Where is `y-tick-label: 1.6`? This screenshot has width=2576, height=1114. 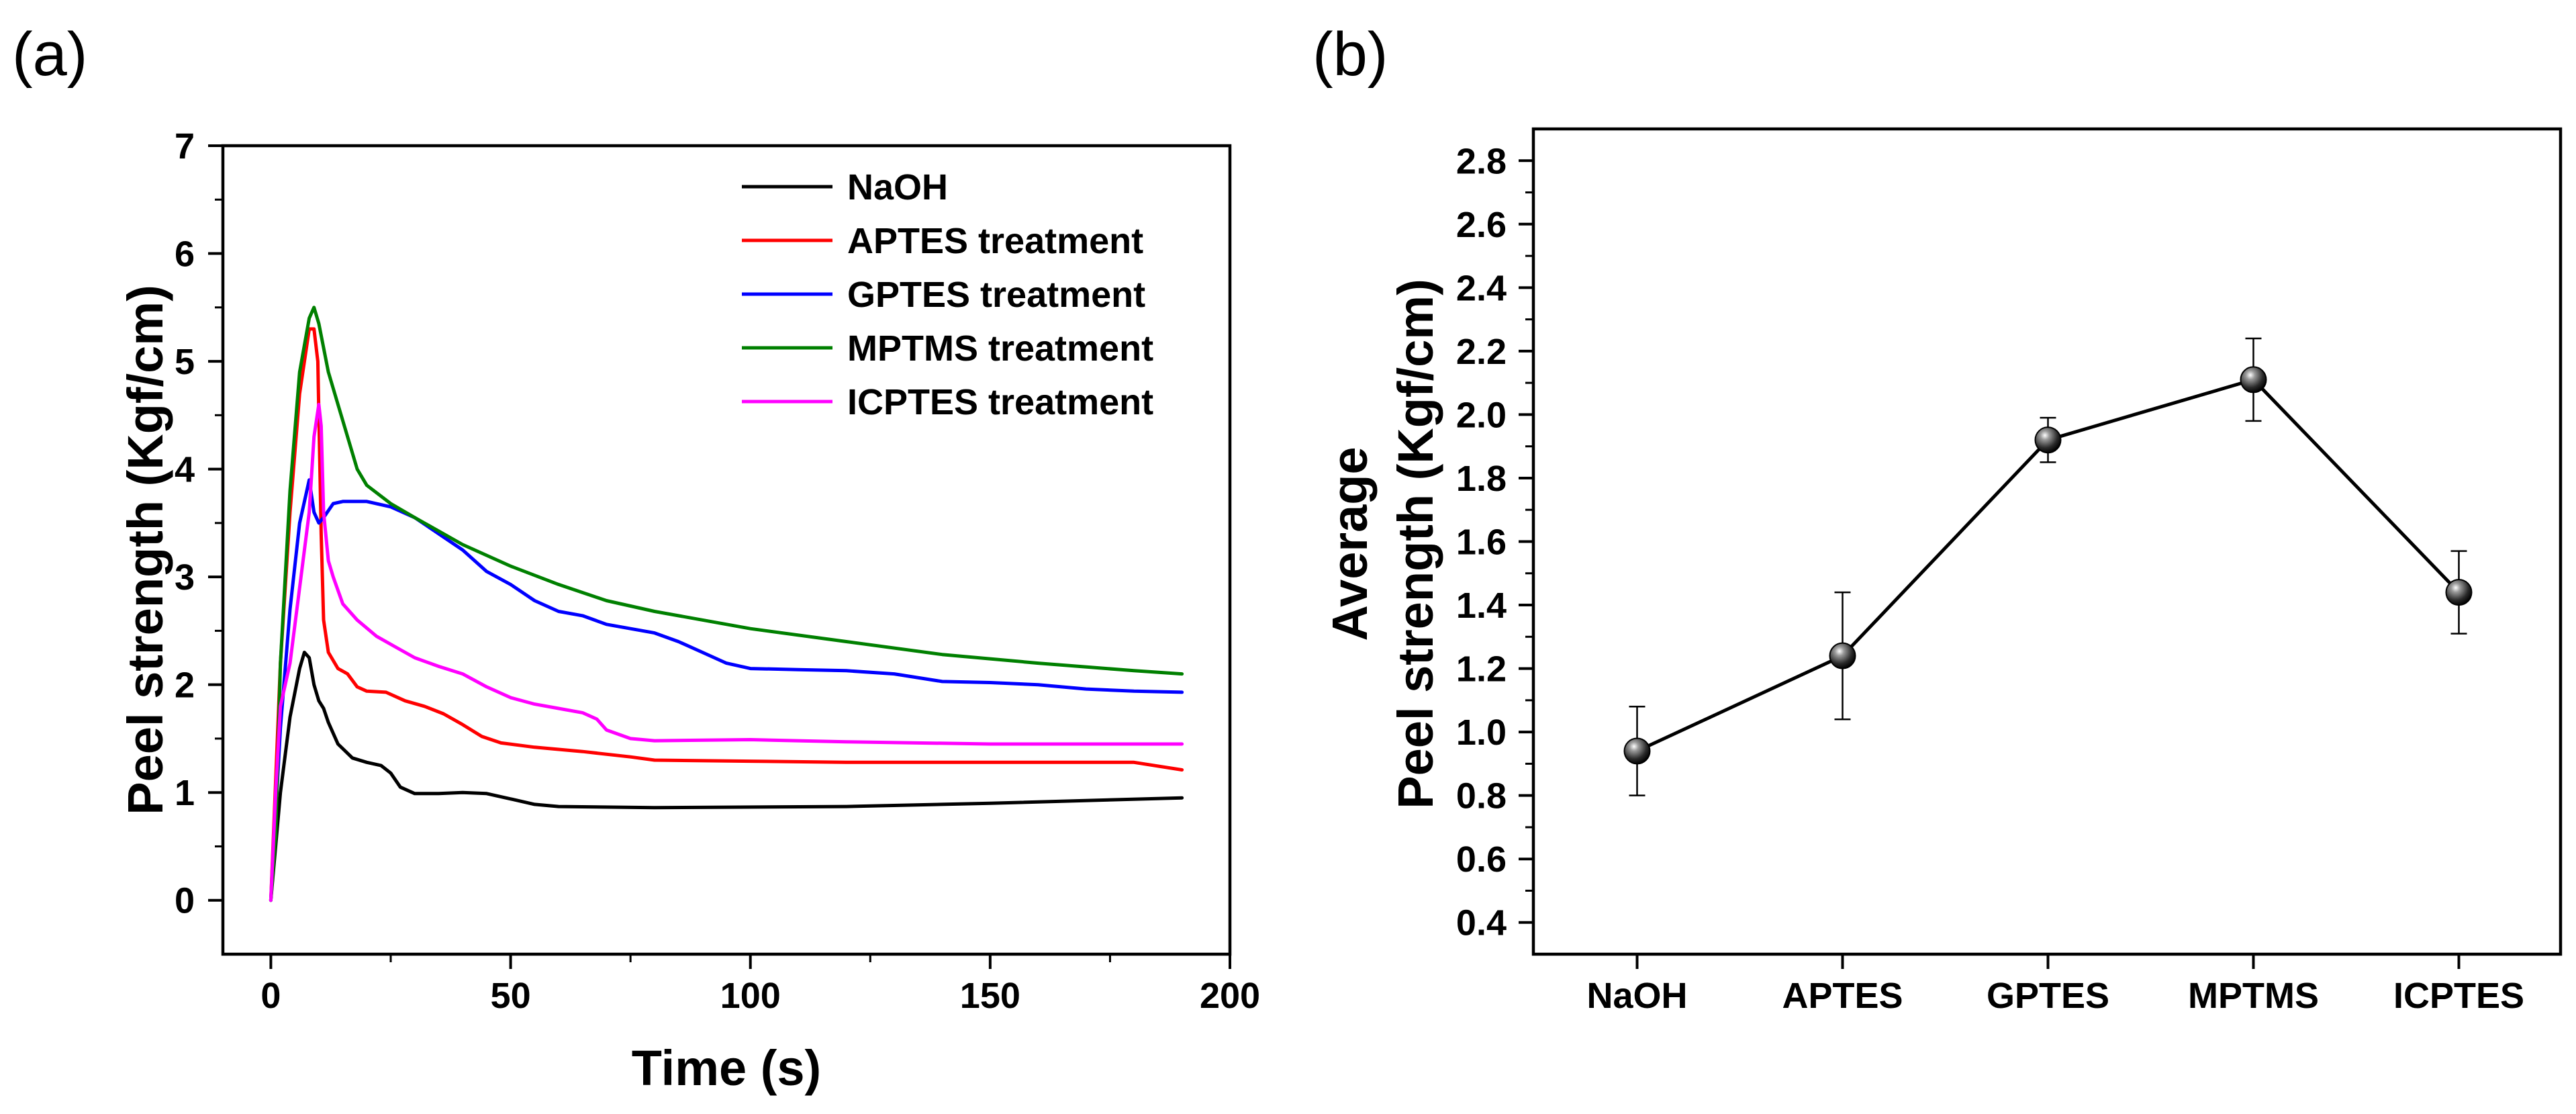
y-tick-label: 1.6 is located at coordinates (1481, 543).